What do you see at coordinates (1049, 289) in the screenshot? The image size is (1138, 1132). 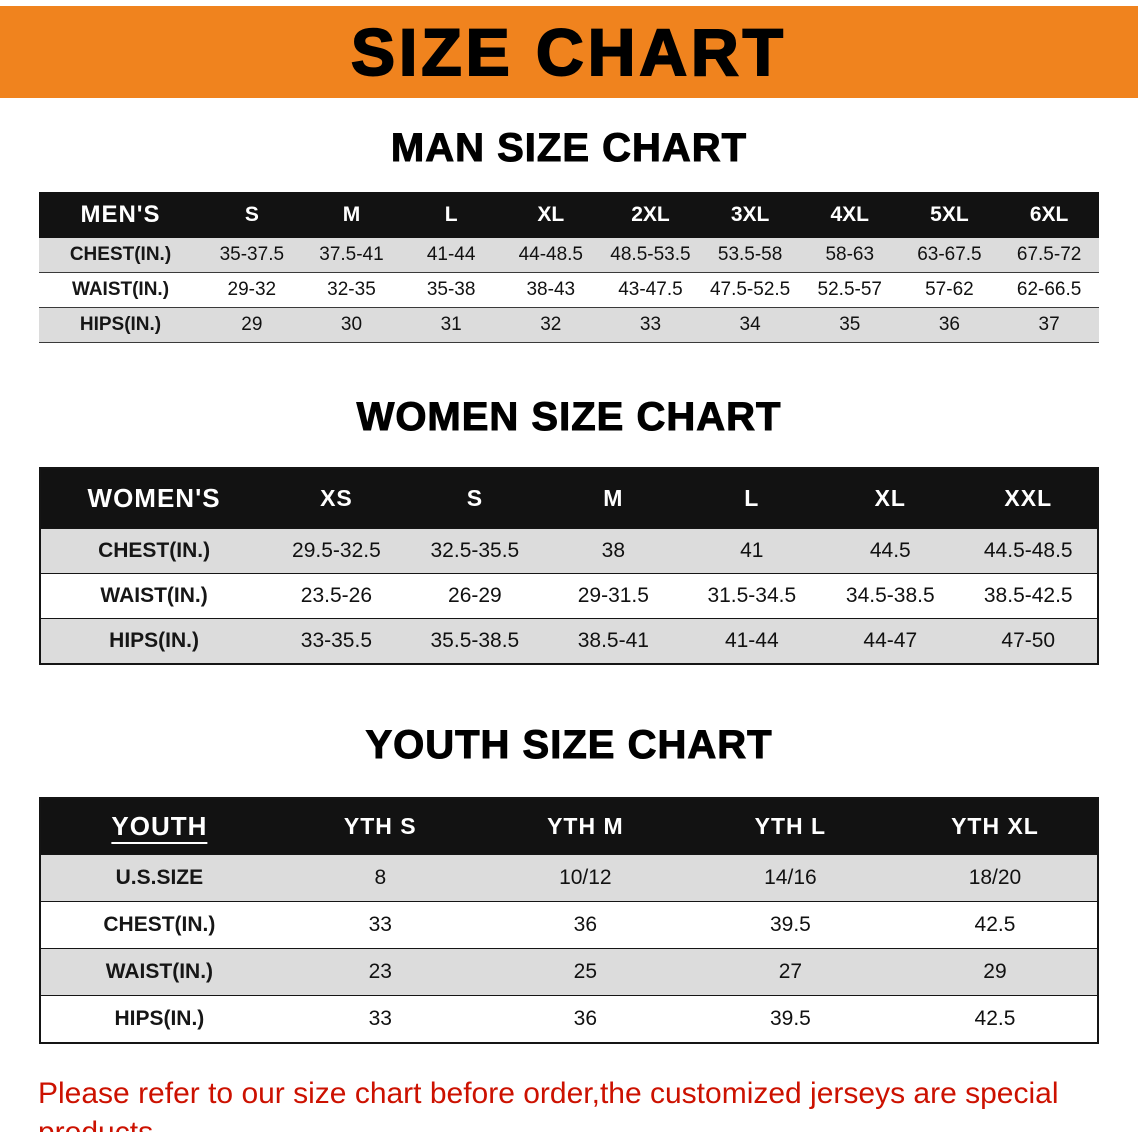 I see `size-value: 62-66.5` at bounding box center [1049, 289].